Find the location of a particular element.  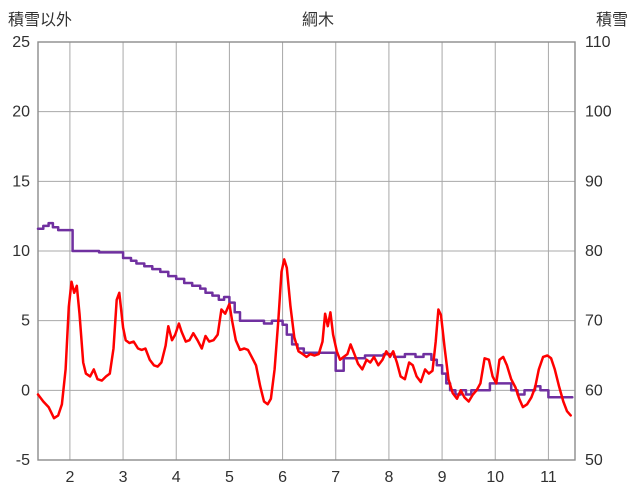

y-right-tick-label: 60 is located at coordinates (594, 390).